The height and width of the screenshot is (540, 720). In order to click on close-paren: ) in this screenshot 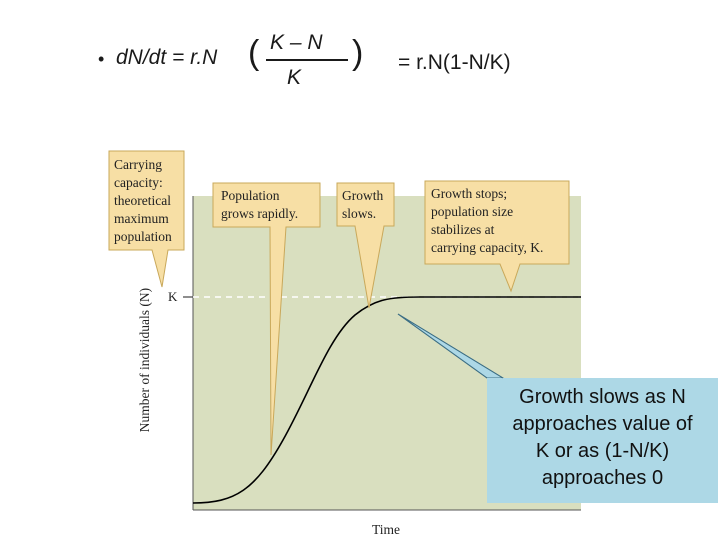, I will do `click(358, 53)`.